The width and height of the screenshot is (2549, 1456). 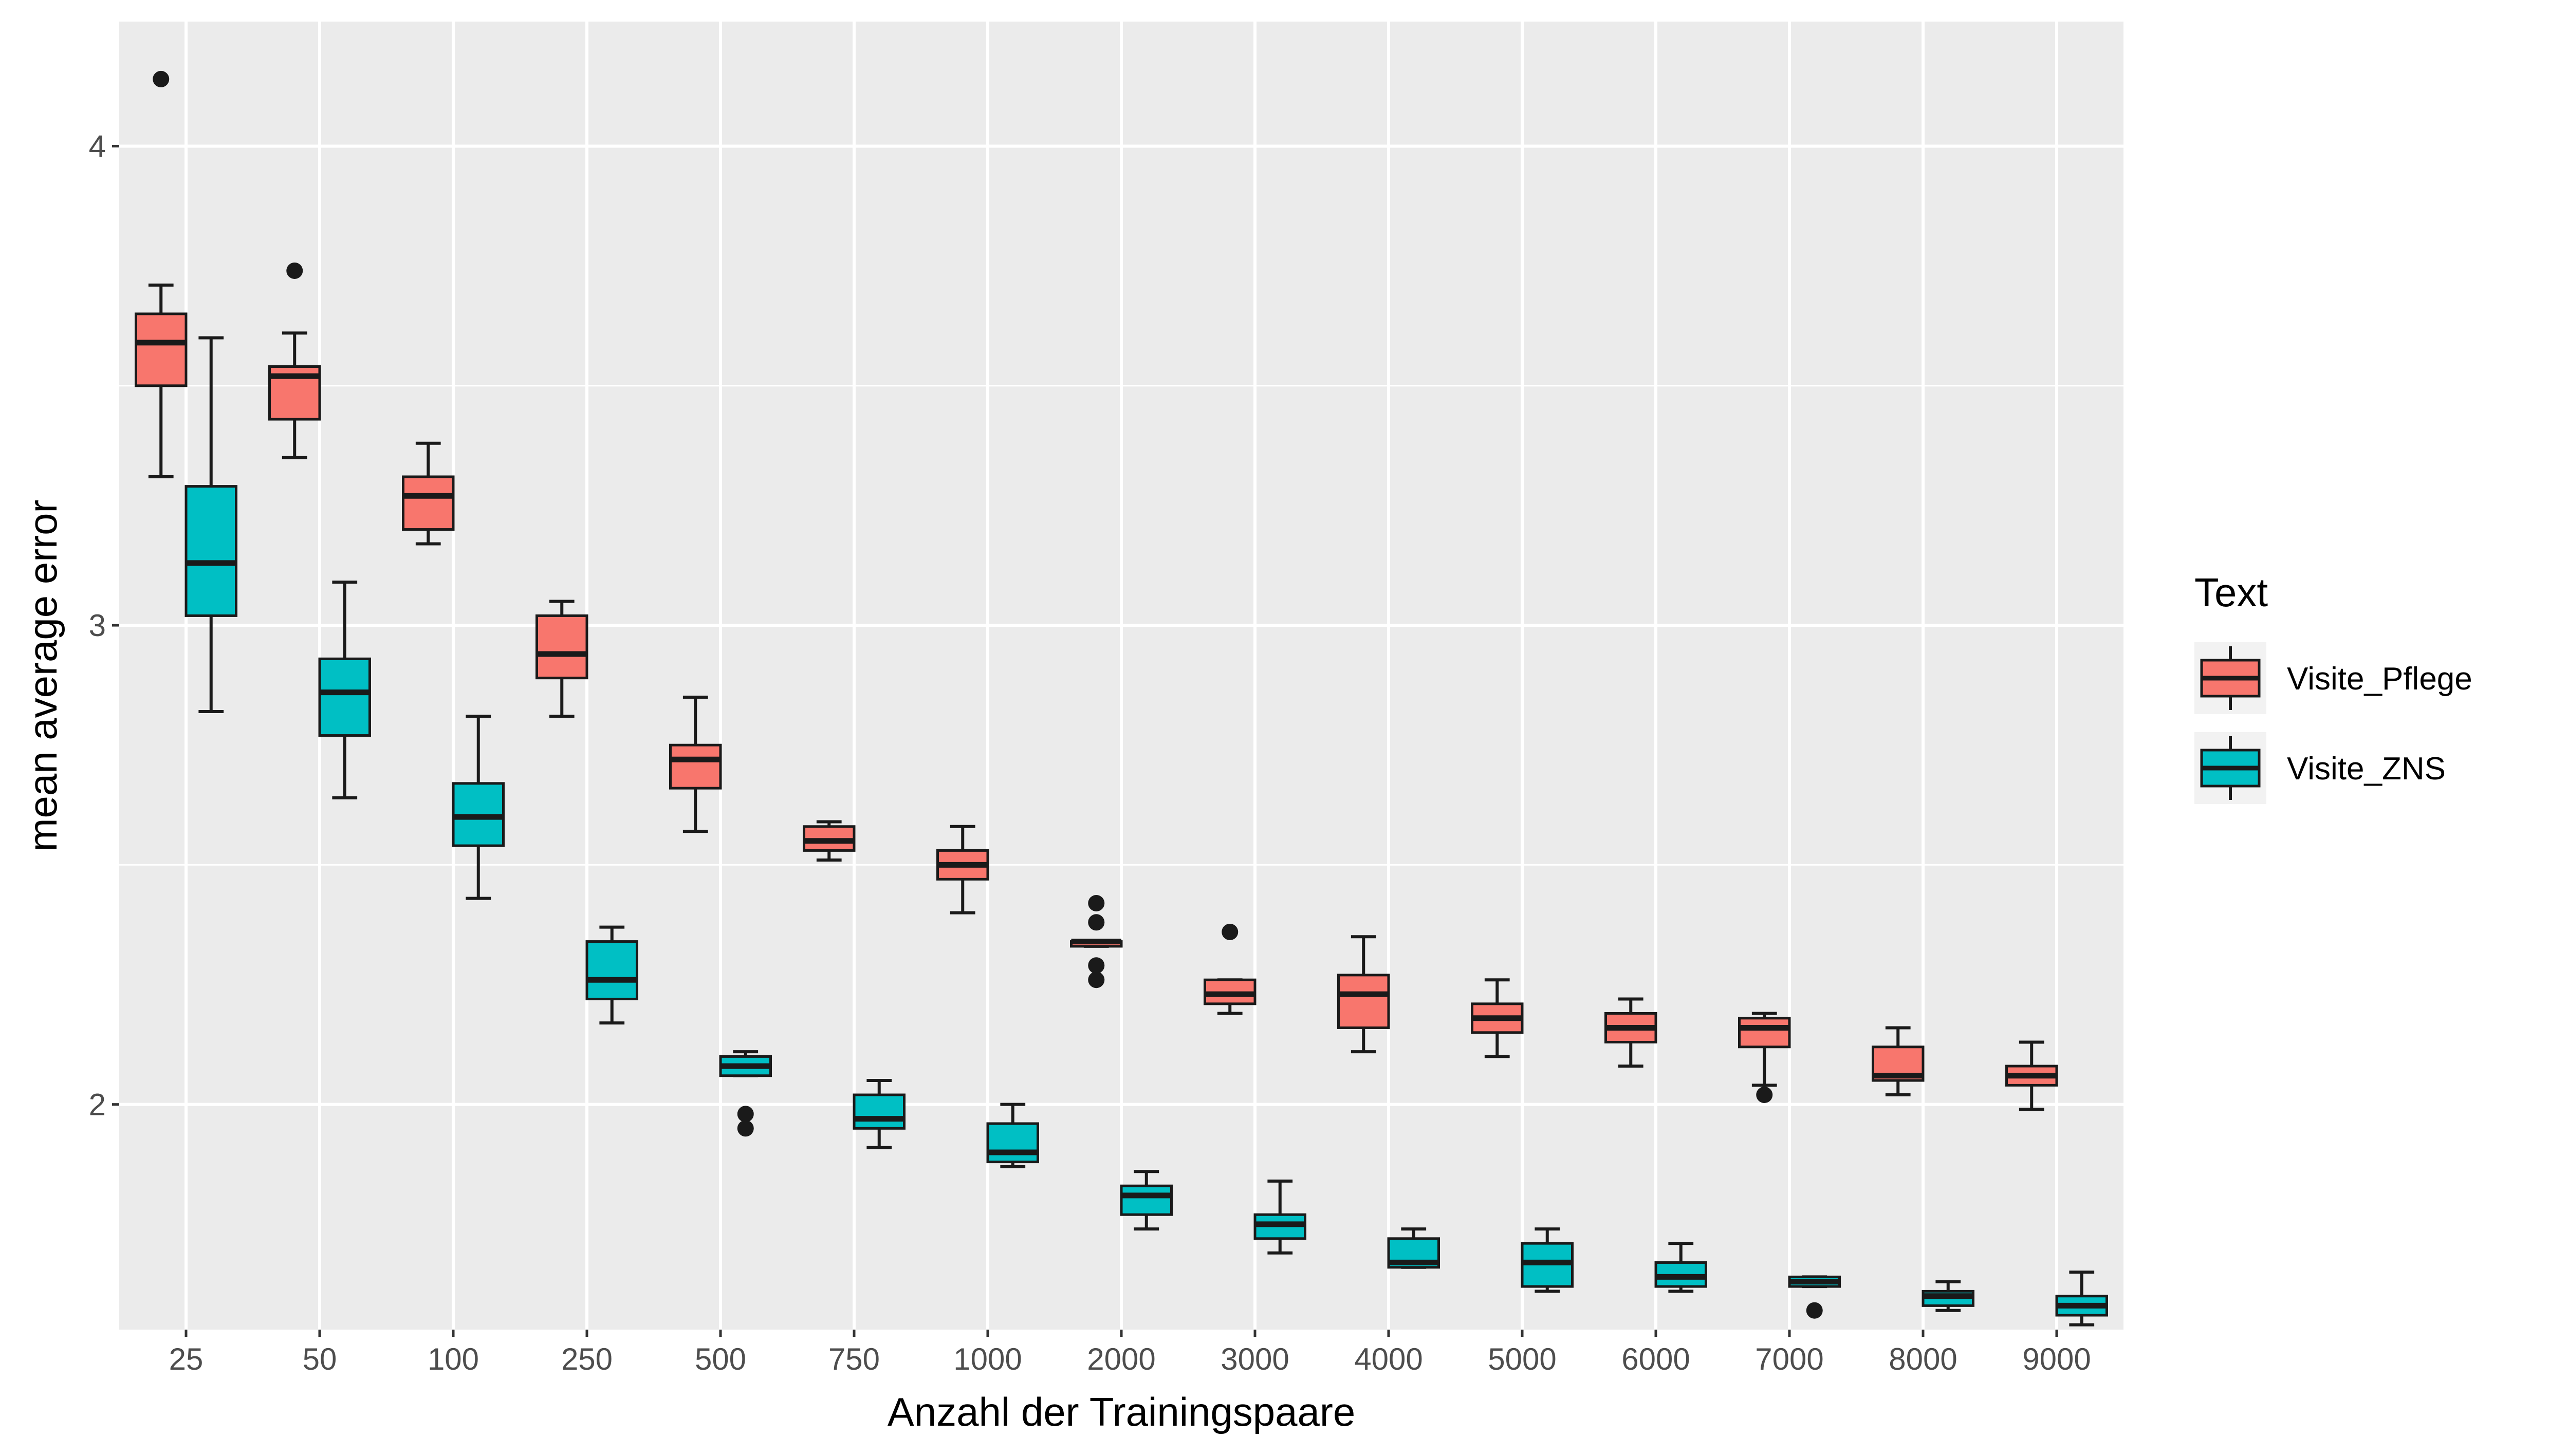 I want to click on x-axis-title: Anzahl der Trainingspaare, so click(x=1122, y=1411).